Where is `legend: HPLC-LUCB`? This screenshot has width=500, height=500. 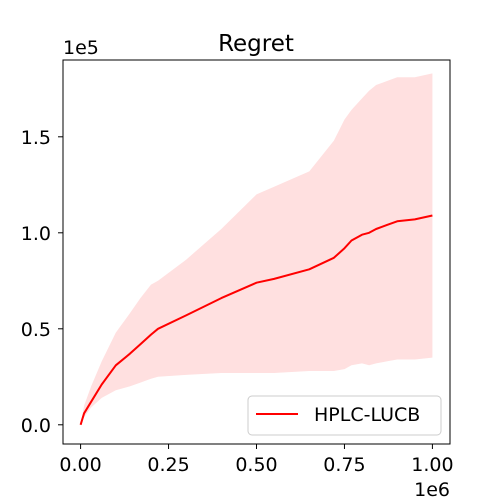 legend: HPLC-LUCB is located at coordinates (344, 415).